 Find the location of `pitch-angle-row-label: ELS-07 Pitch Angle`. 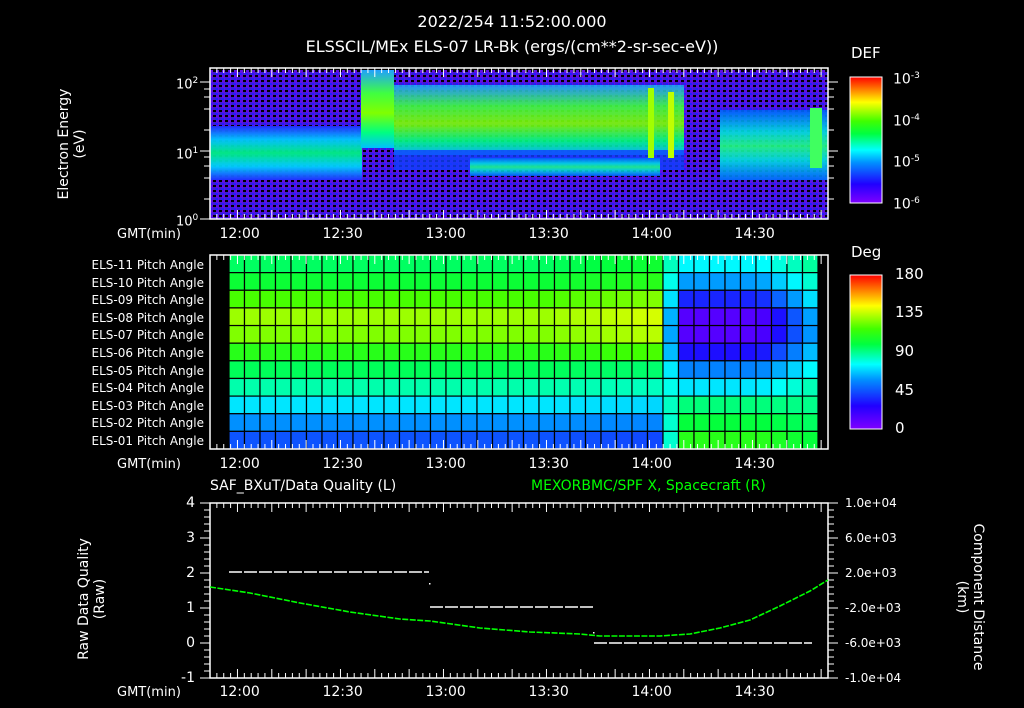

pitch-angle-row-label: ELS-07 Pitch Angle is located at coordinates (147, 335).